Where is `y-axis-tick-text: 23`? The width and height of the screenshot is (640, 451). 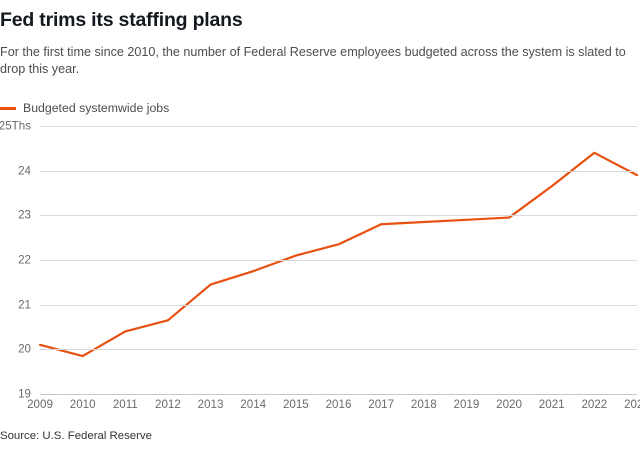
y-axis-tick-text: 23 is located at coordinates (24, 215).